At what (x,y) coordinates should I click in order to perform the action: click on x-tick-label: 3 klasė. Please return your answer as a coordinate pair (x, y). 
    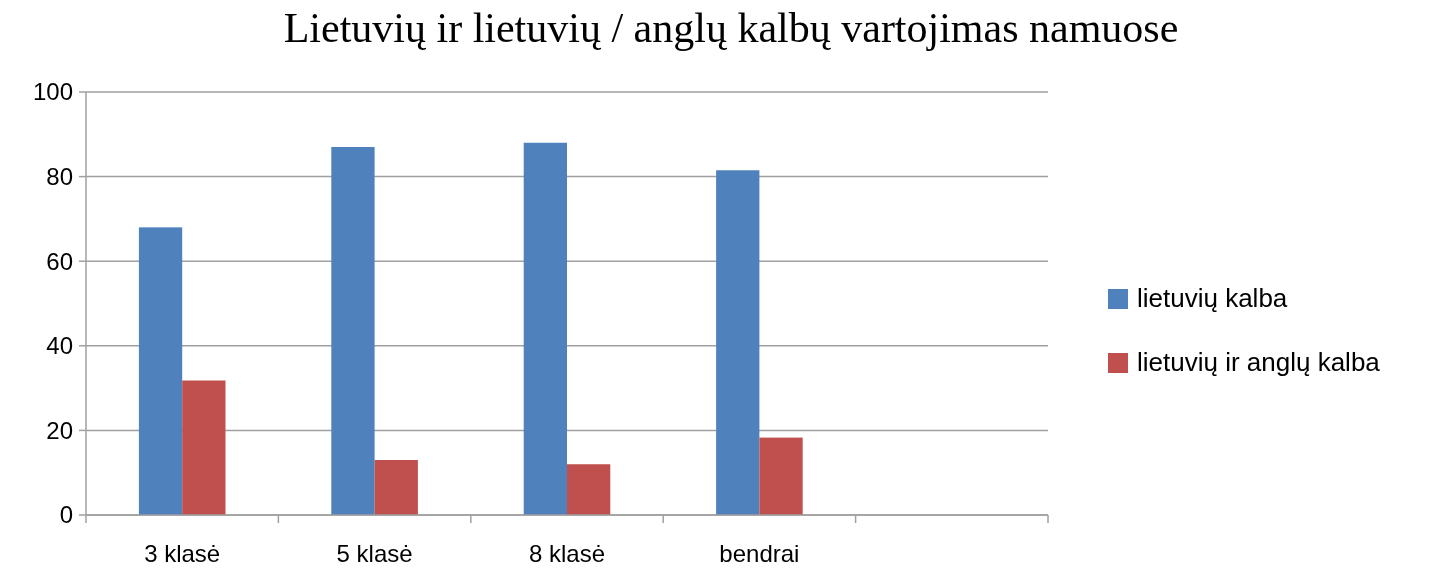
    Looking at the image, I should click on (182, 553).